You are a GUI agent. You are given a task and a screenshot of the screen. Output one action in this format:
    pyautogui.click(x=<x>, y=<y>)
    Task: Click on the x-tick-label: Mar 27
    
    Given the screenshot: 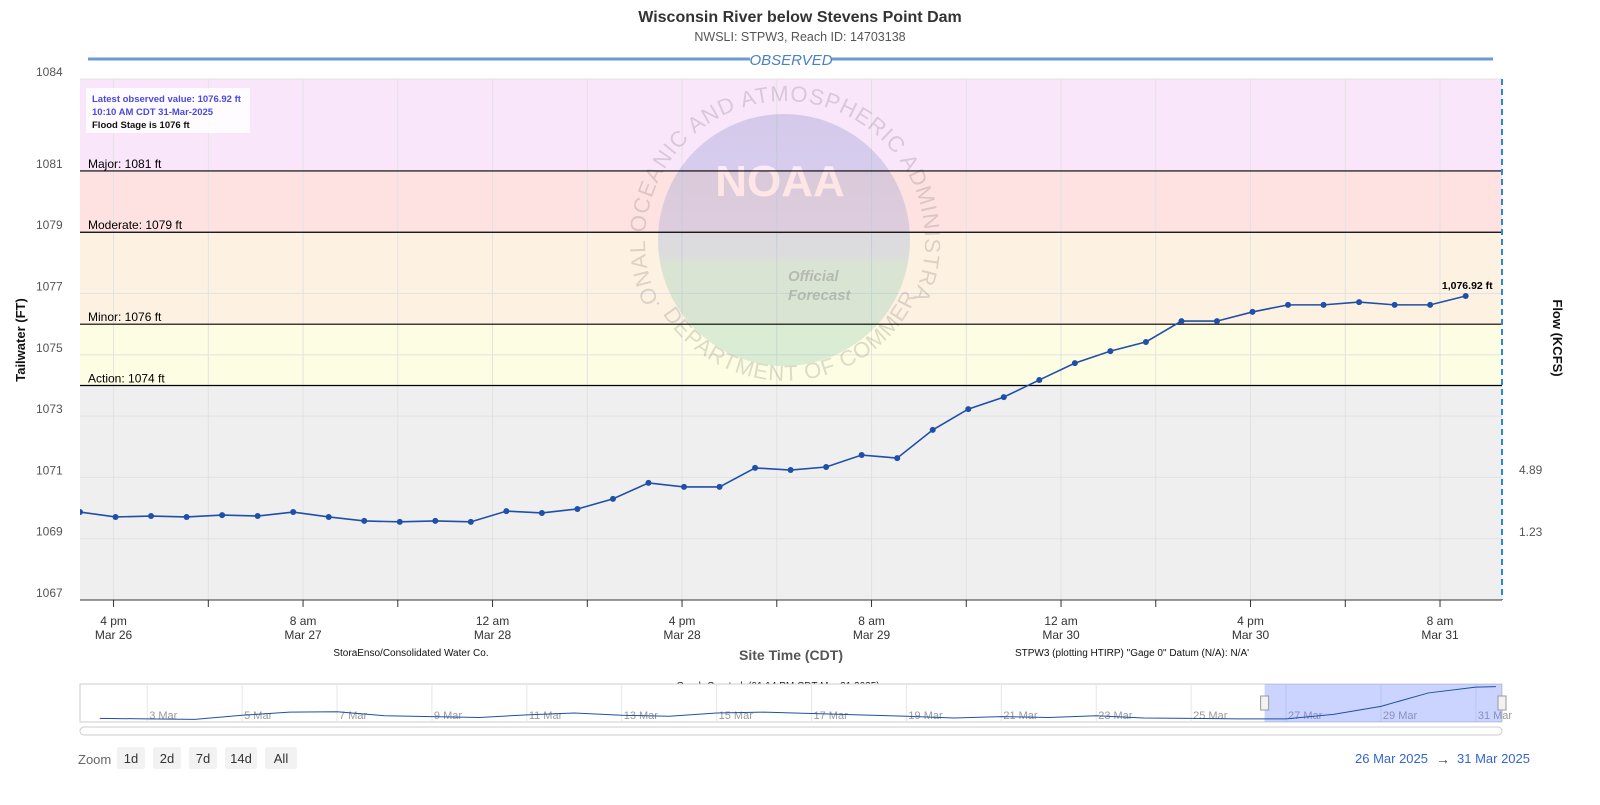 What is the action you would take?
    pyautogui.click(x=303, y=635)
    